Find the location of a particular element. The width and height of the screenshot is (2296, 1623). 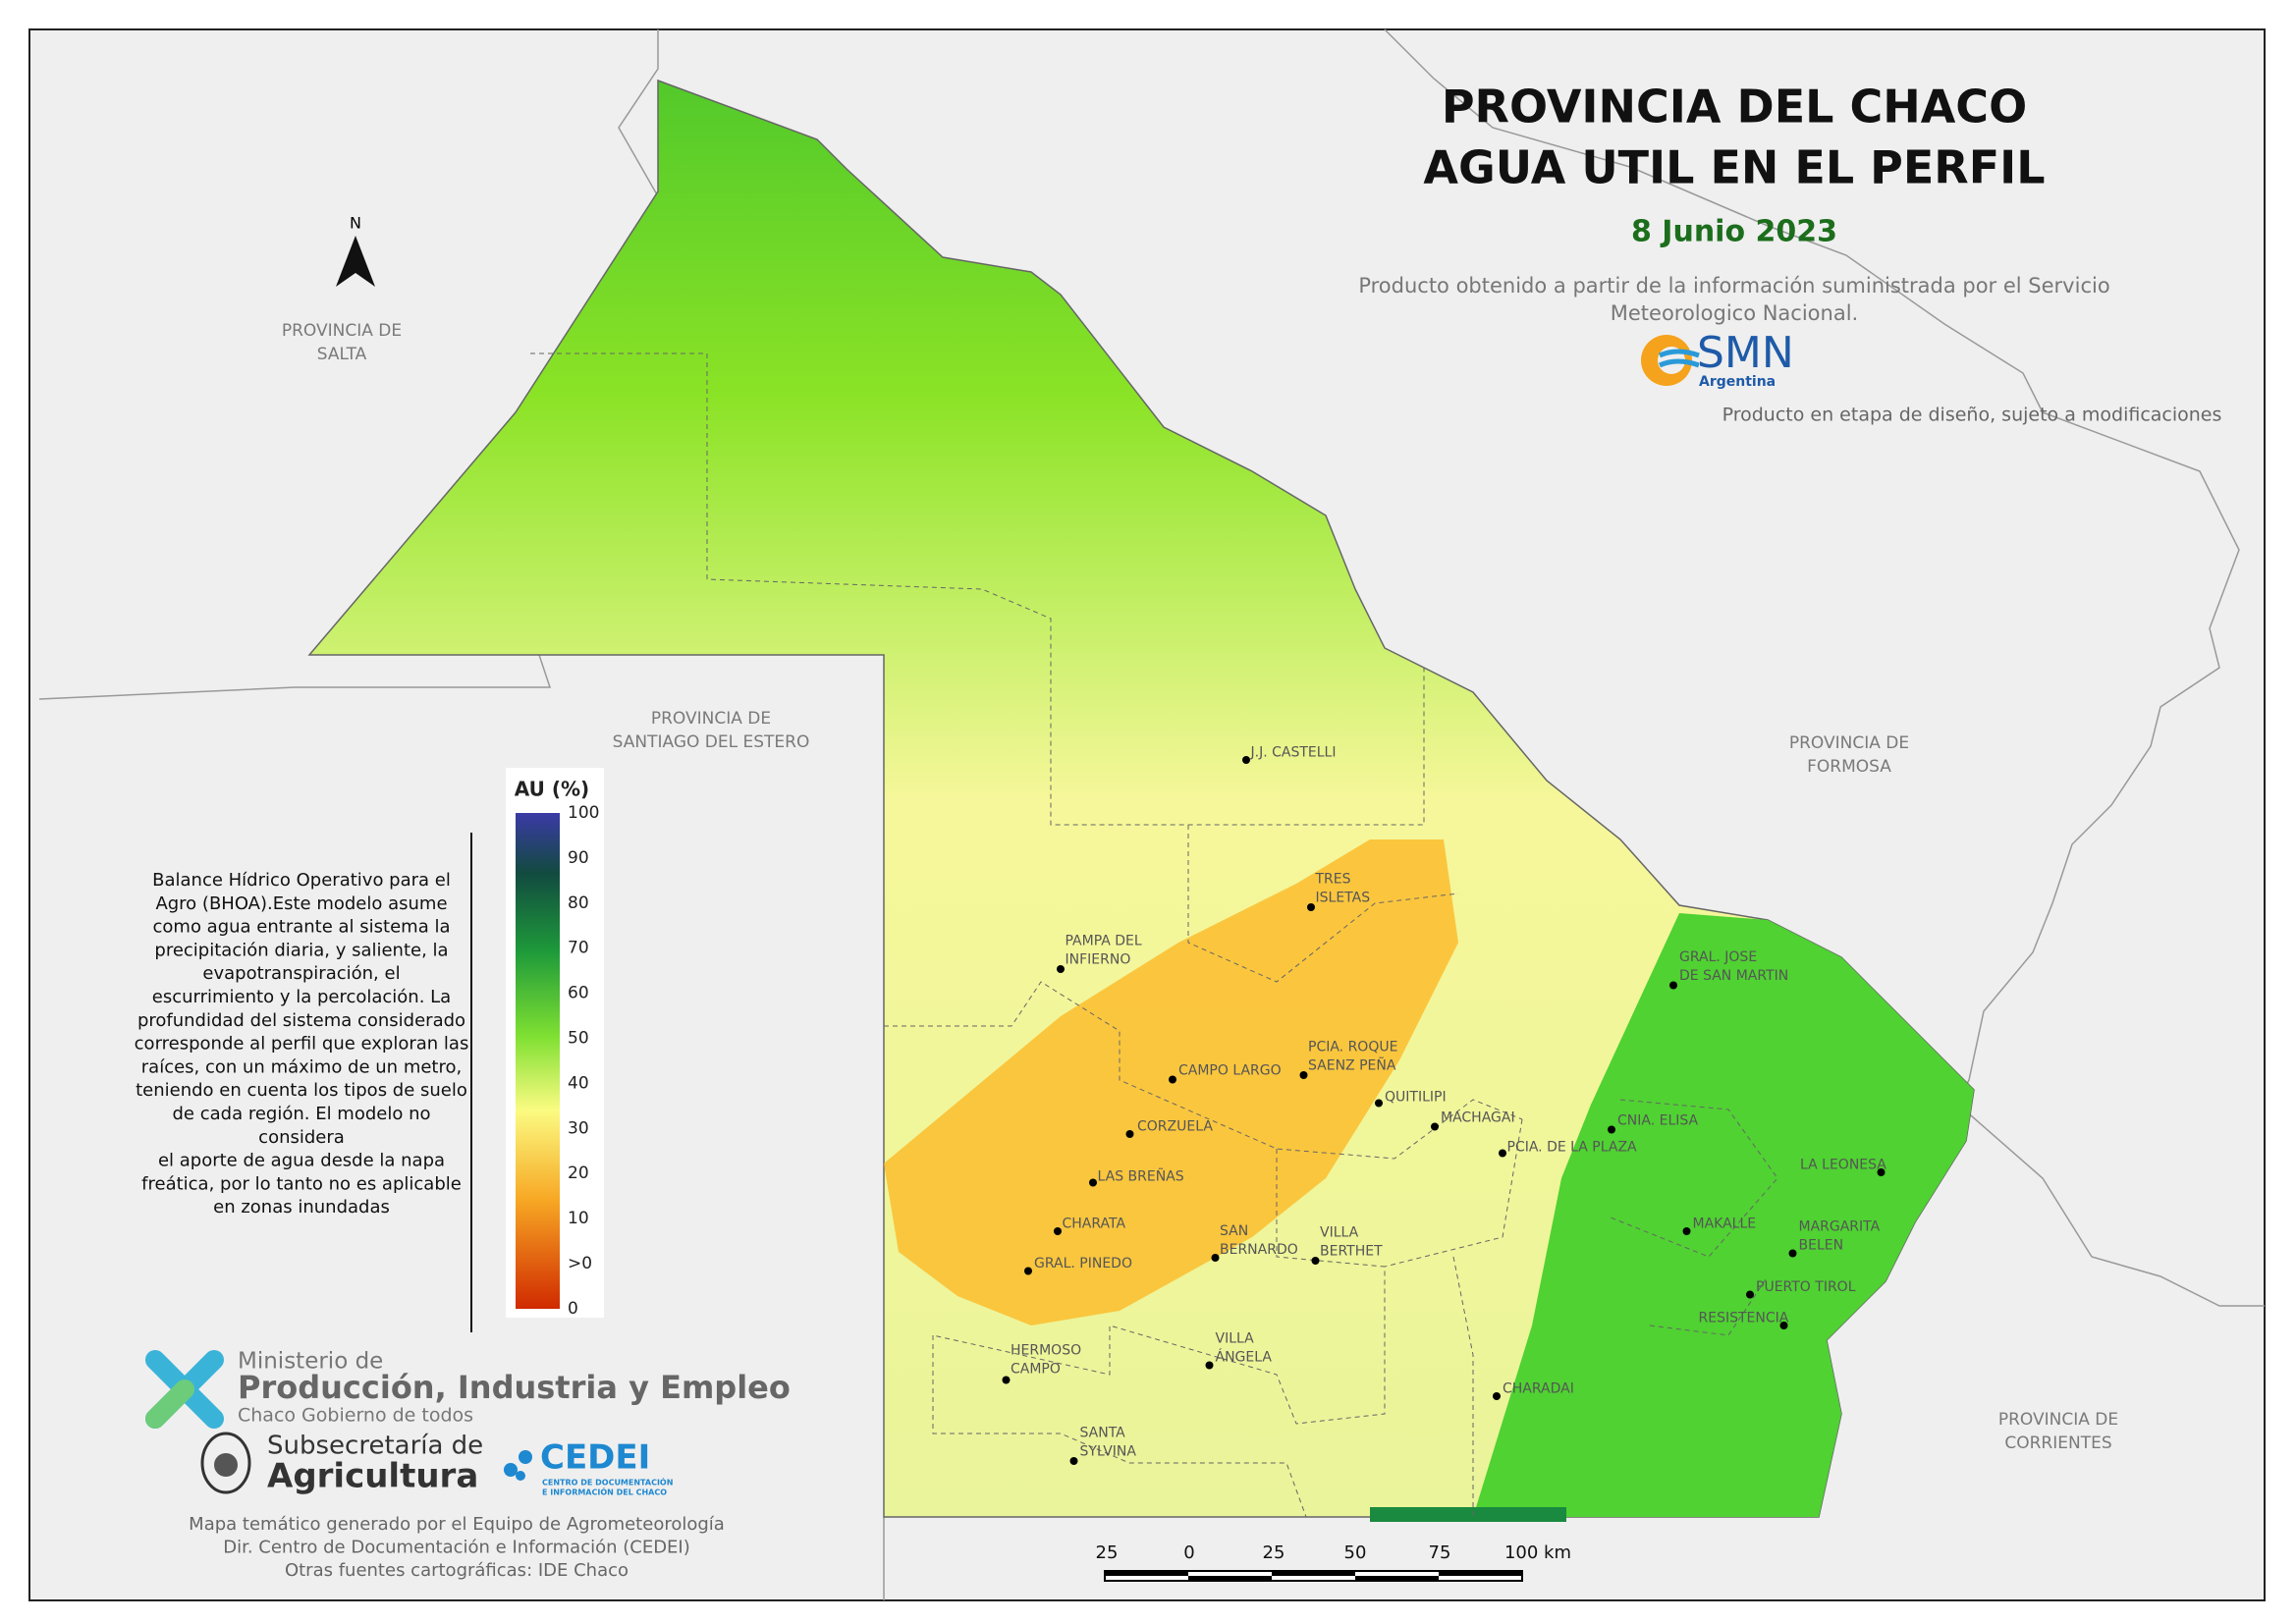

region-label: FORMOSA is located at coordinates (1849, 767).